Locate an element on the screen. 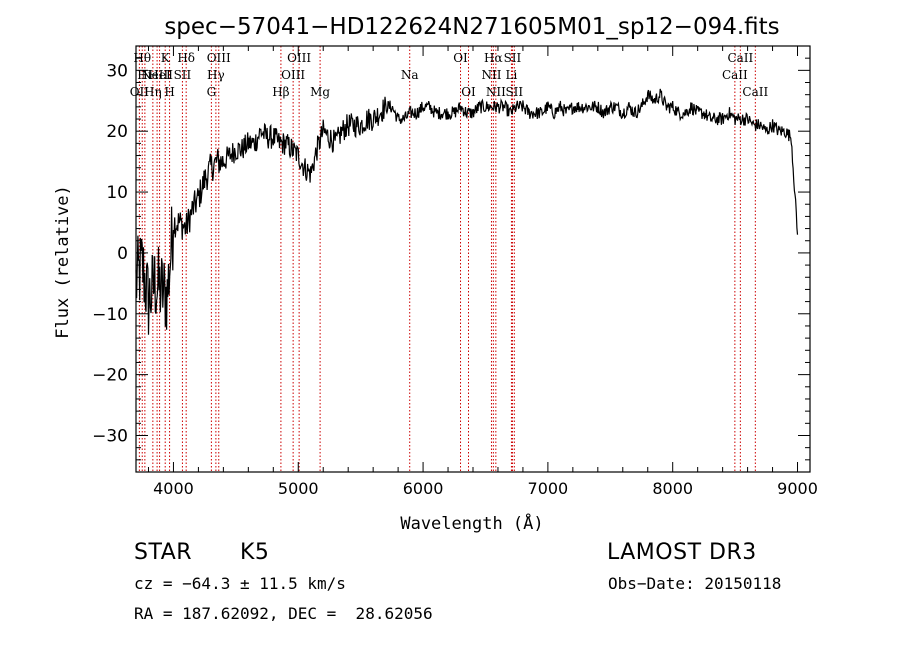 Image resolution: width=900 pixels, height=649 pixels. coordinates: RA = 187.62092, DEC = 28.62056 is located at coordinates (283, 613).